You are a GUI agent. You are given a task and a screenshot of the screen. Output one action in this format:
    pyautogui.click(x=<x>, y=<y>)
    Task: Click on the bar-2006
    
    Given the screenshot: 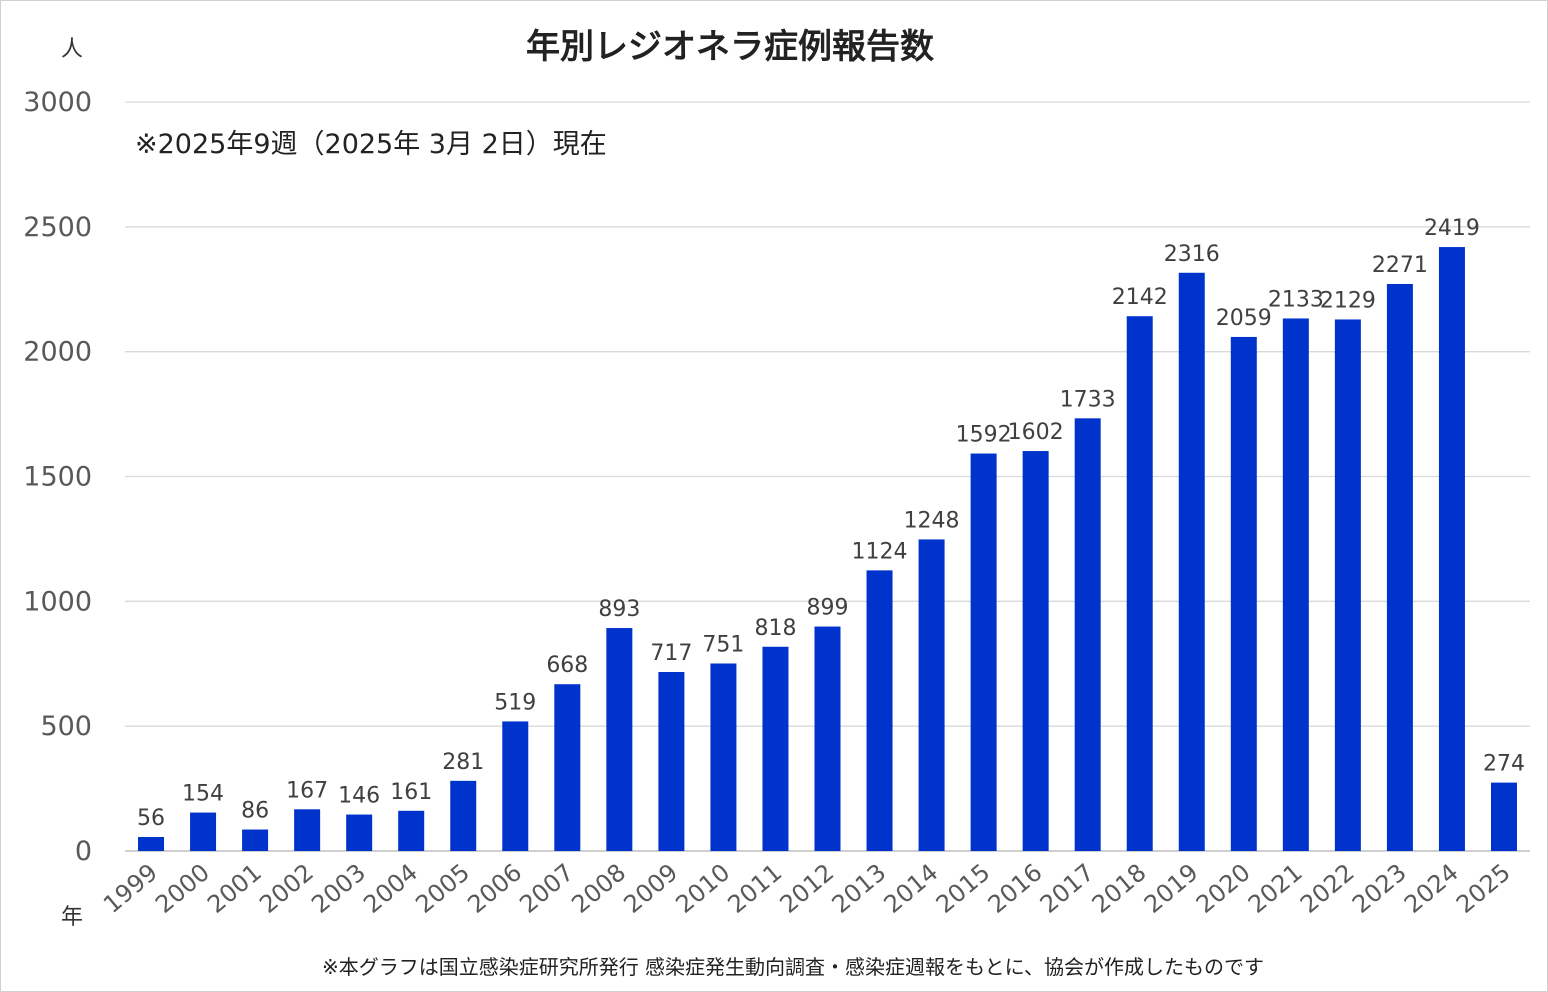 What is the action you would take?
    pyautogui.click(x=515, y=786)
    